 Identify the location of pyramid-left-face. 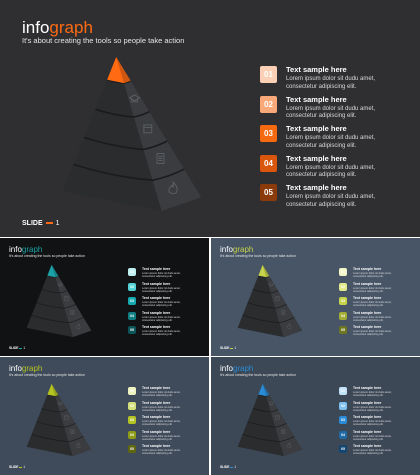
(260, 420).